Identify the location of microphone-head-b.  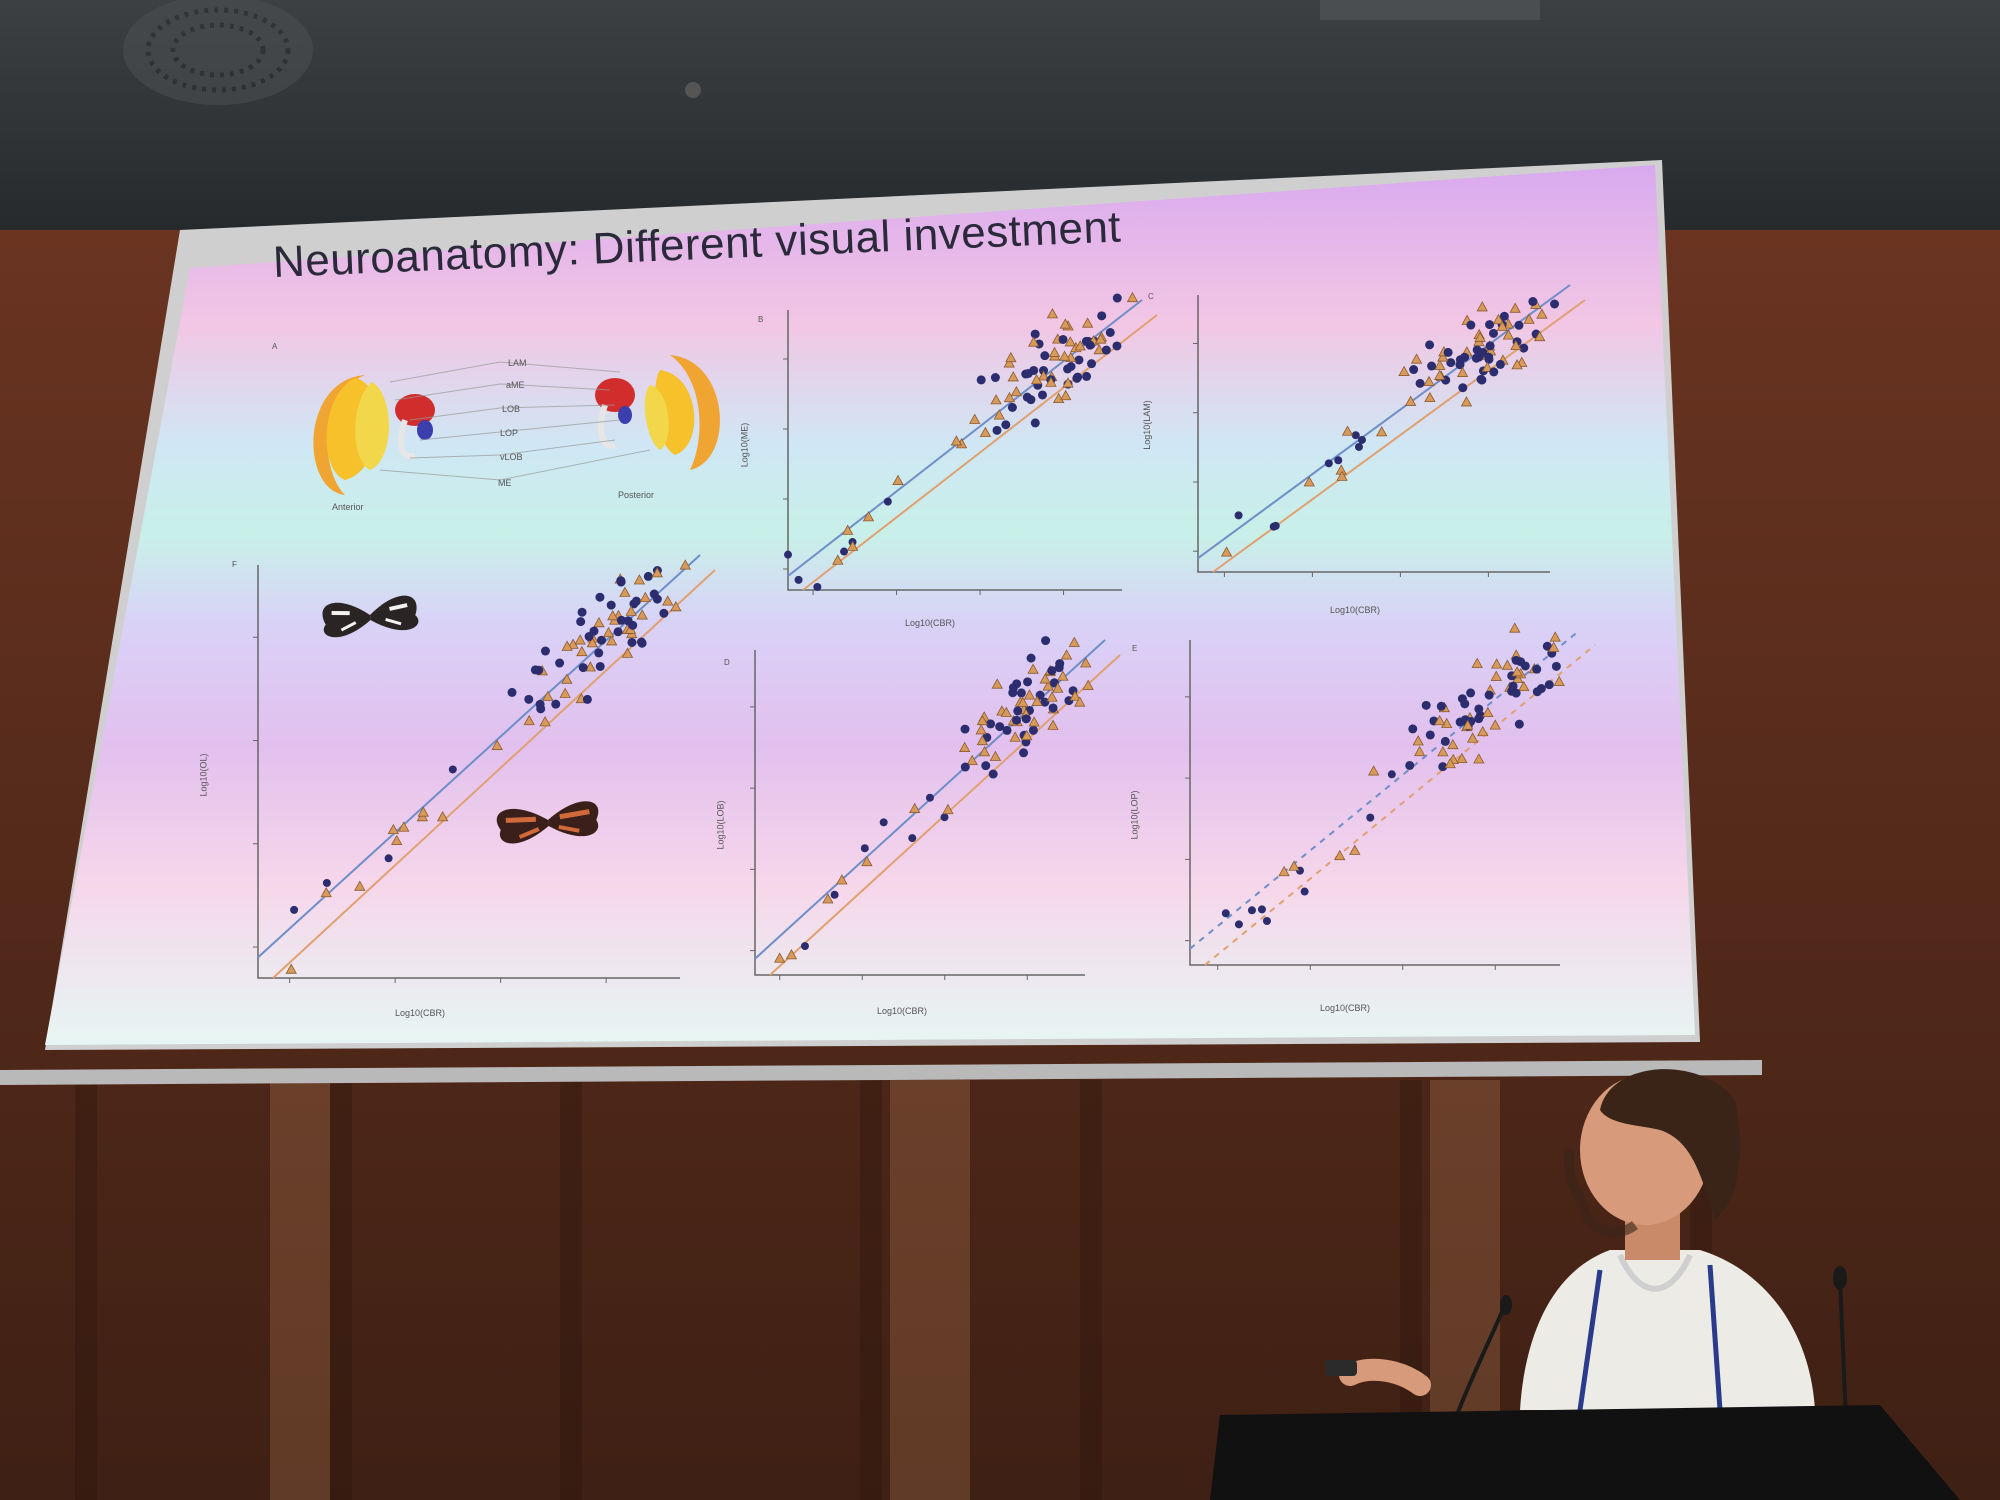
(1840, 1278).